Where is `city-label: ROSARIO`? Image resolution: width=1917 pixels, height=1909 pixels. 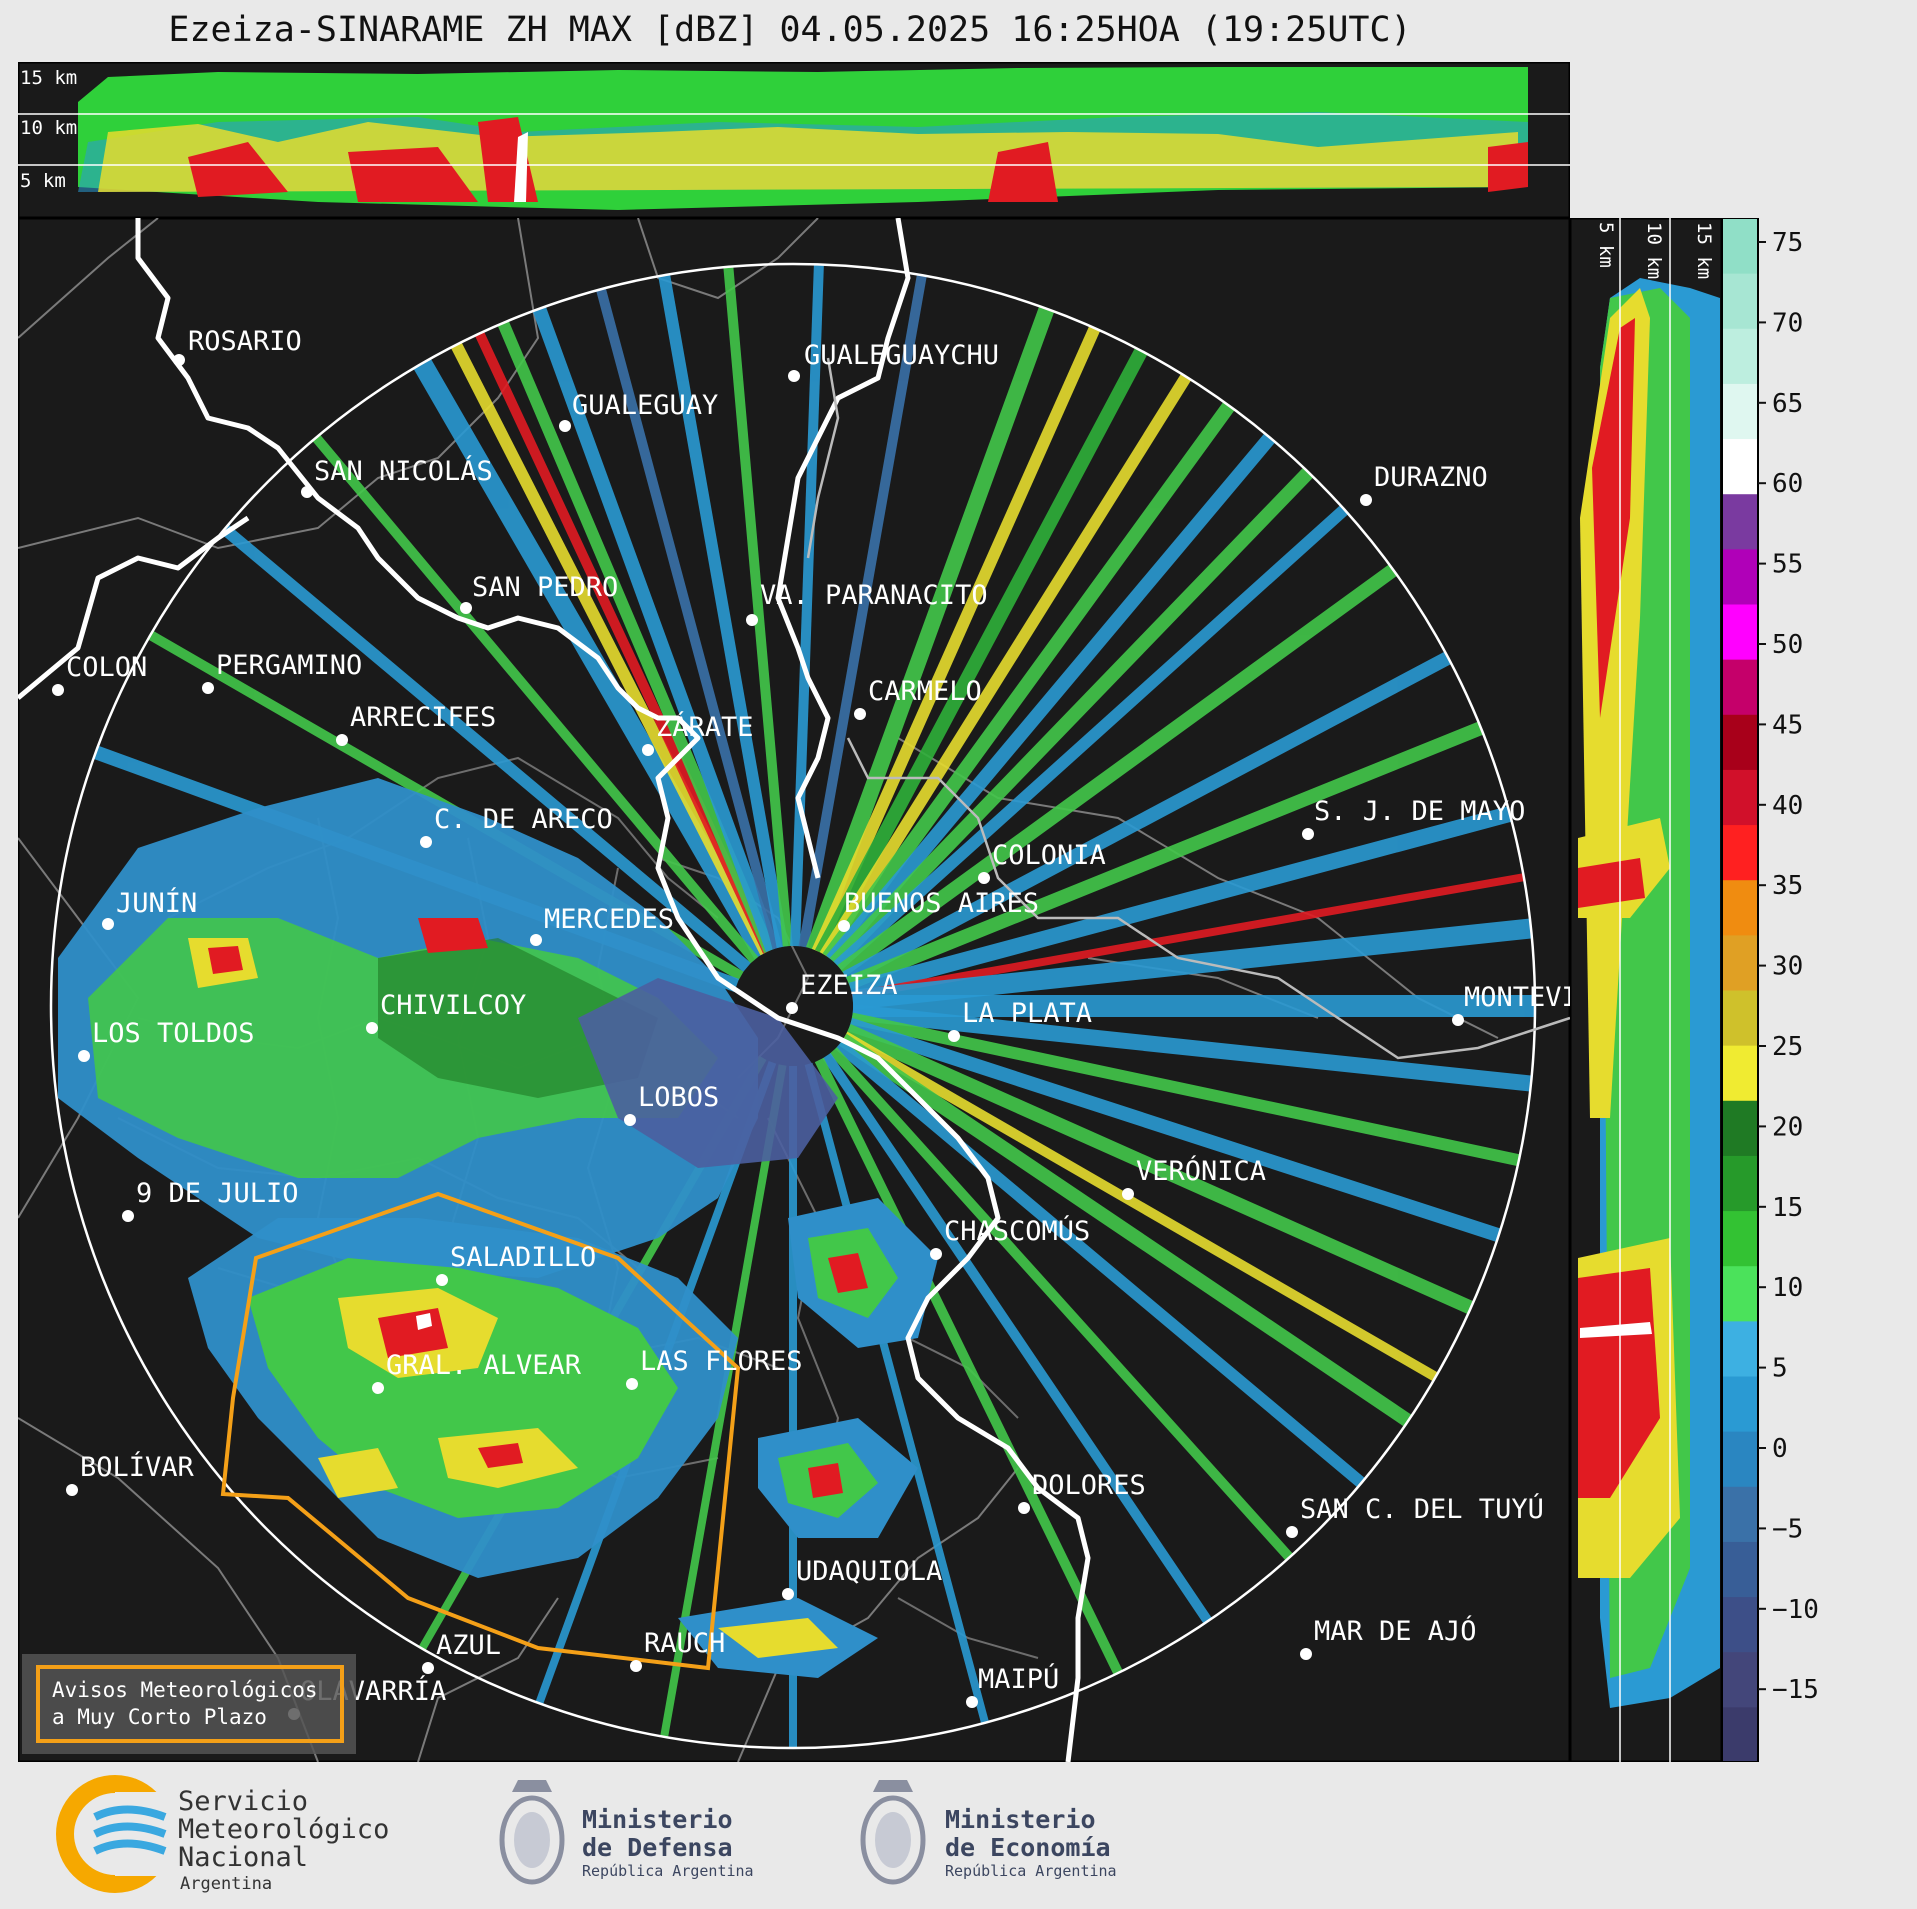
city-label: ROSARIO is located at coordinates (245, 341).